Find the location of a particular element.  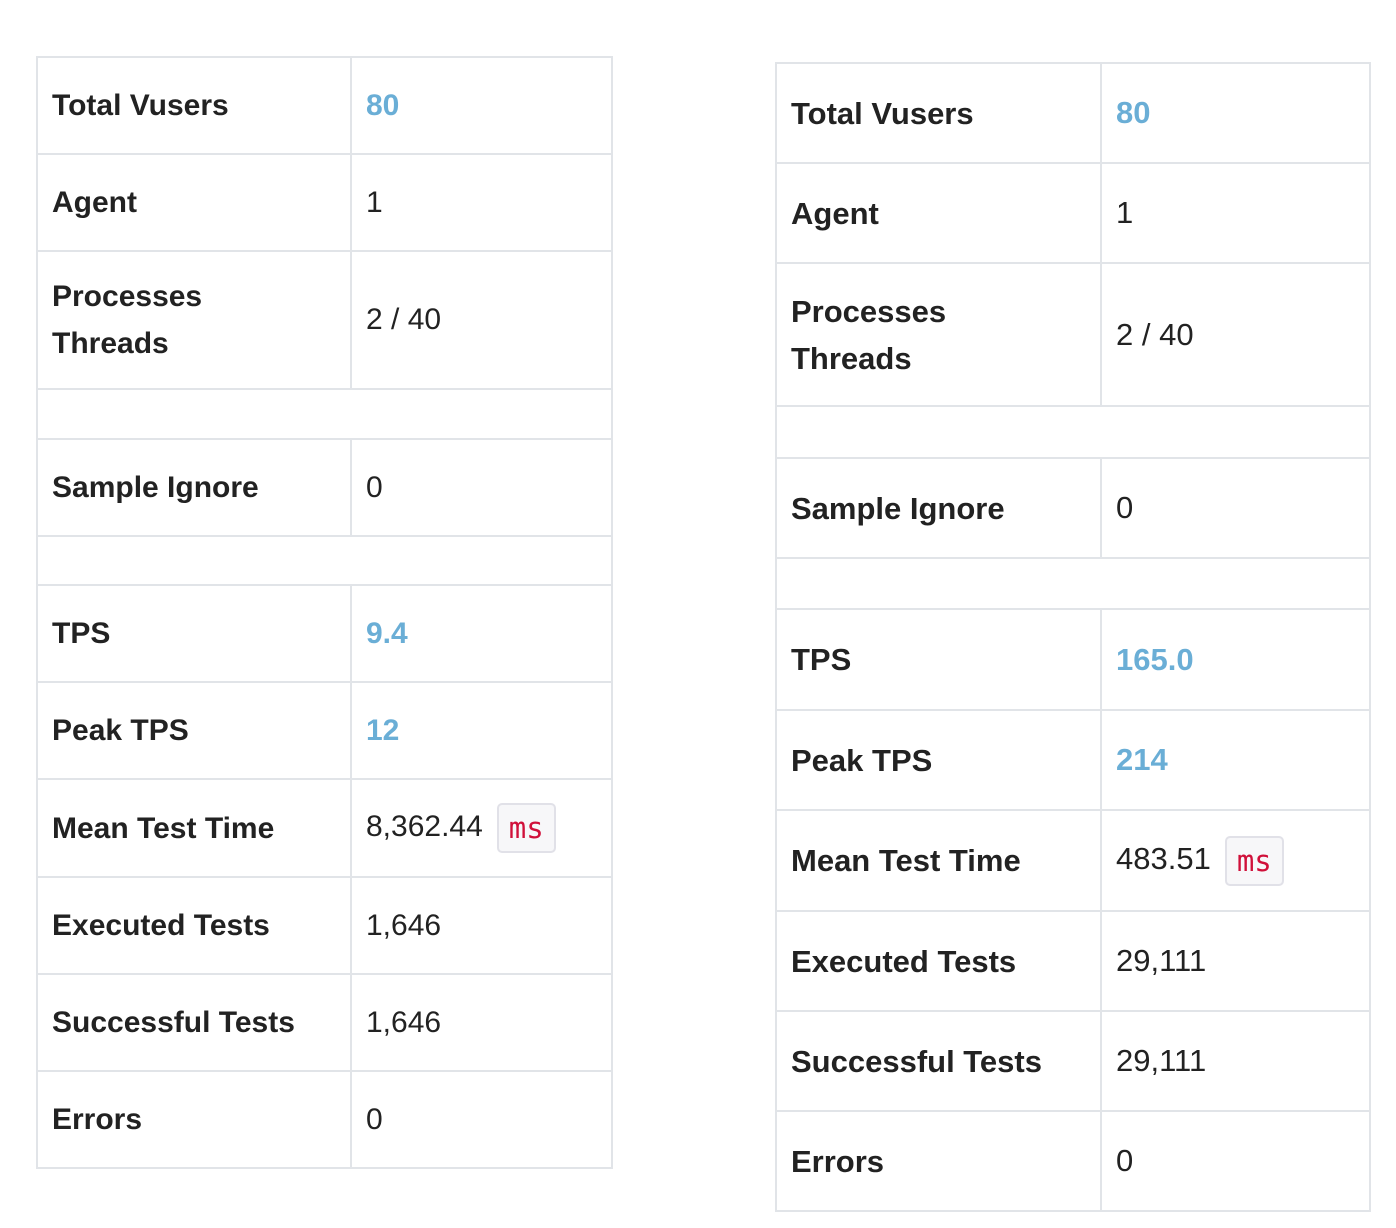

successful-tests-value: 1,646 is located at coordinates (481, 1022).